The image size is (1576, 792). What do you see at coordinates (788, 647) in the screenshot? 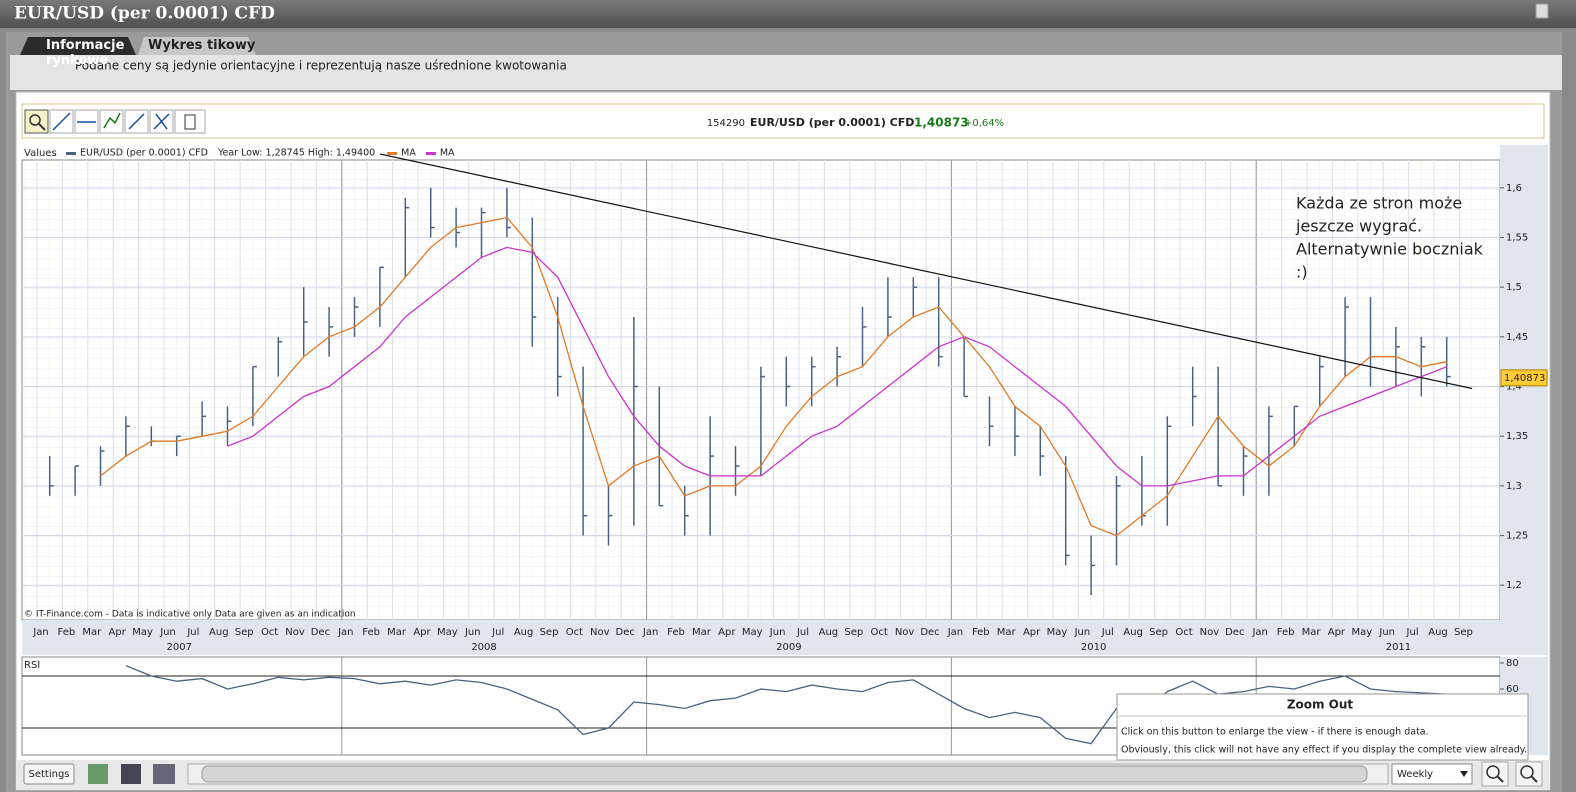
I see `year-label: 2009` at bounding box center [788, 647].